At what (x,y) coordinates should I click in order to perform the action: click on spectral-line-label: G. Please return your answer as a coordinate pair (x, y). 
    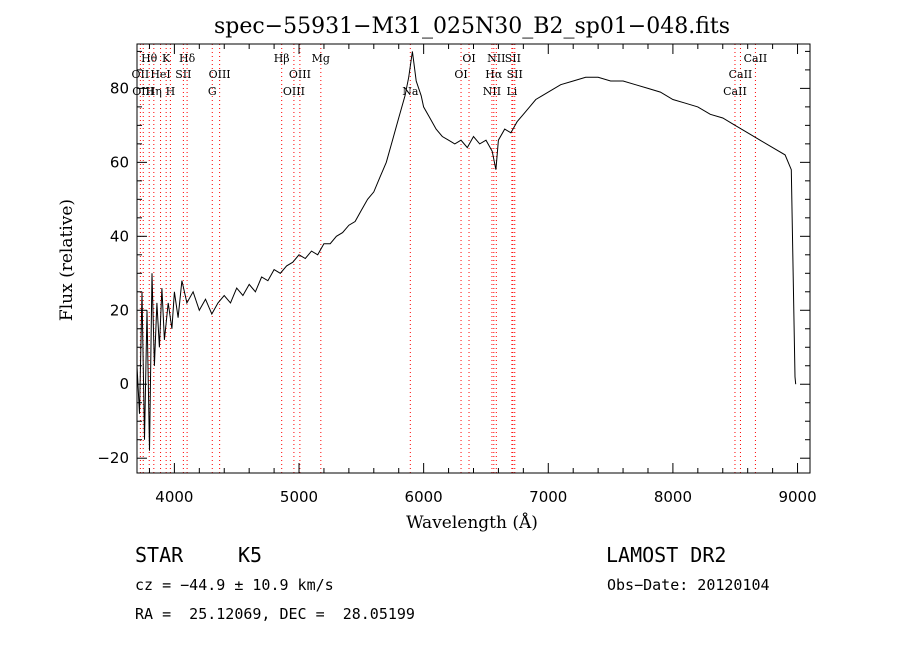
    Looking at the image, I should click on (212, 91).